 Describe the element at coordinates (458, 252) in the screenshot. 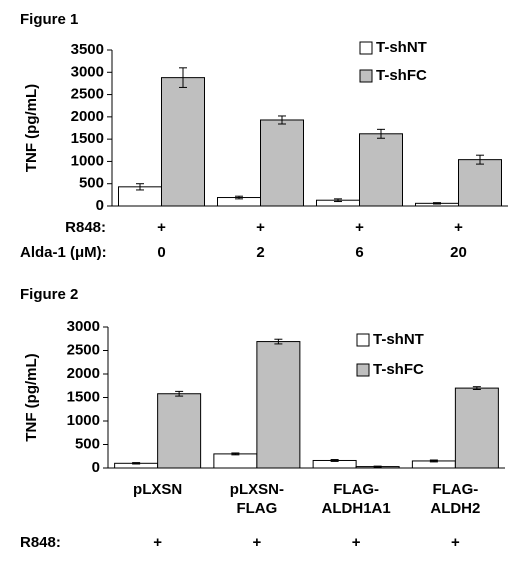

I see `x-tick-label: 20` at that location.